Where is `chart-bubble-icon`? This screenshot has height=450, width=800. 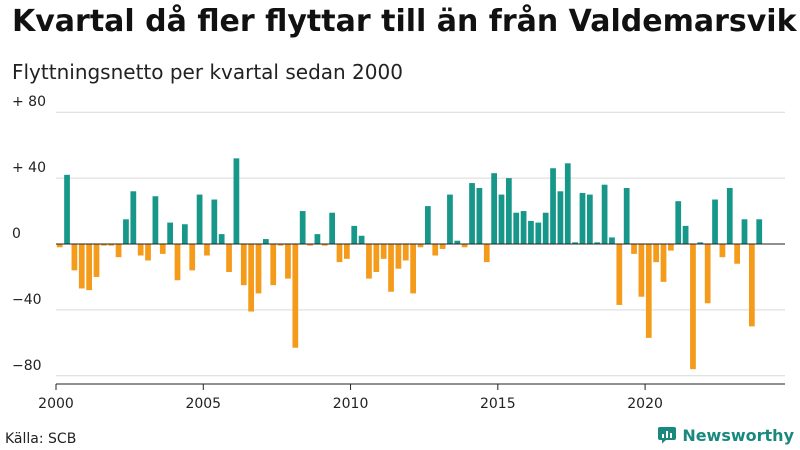 chart-bubble-icon is located at coordinates (667, 435).